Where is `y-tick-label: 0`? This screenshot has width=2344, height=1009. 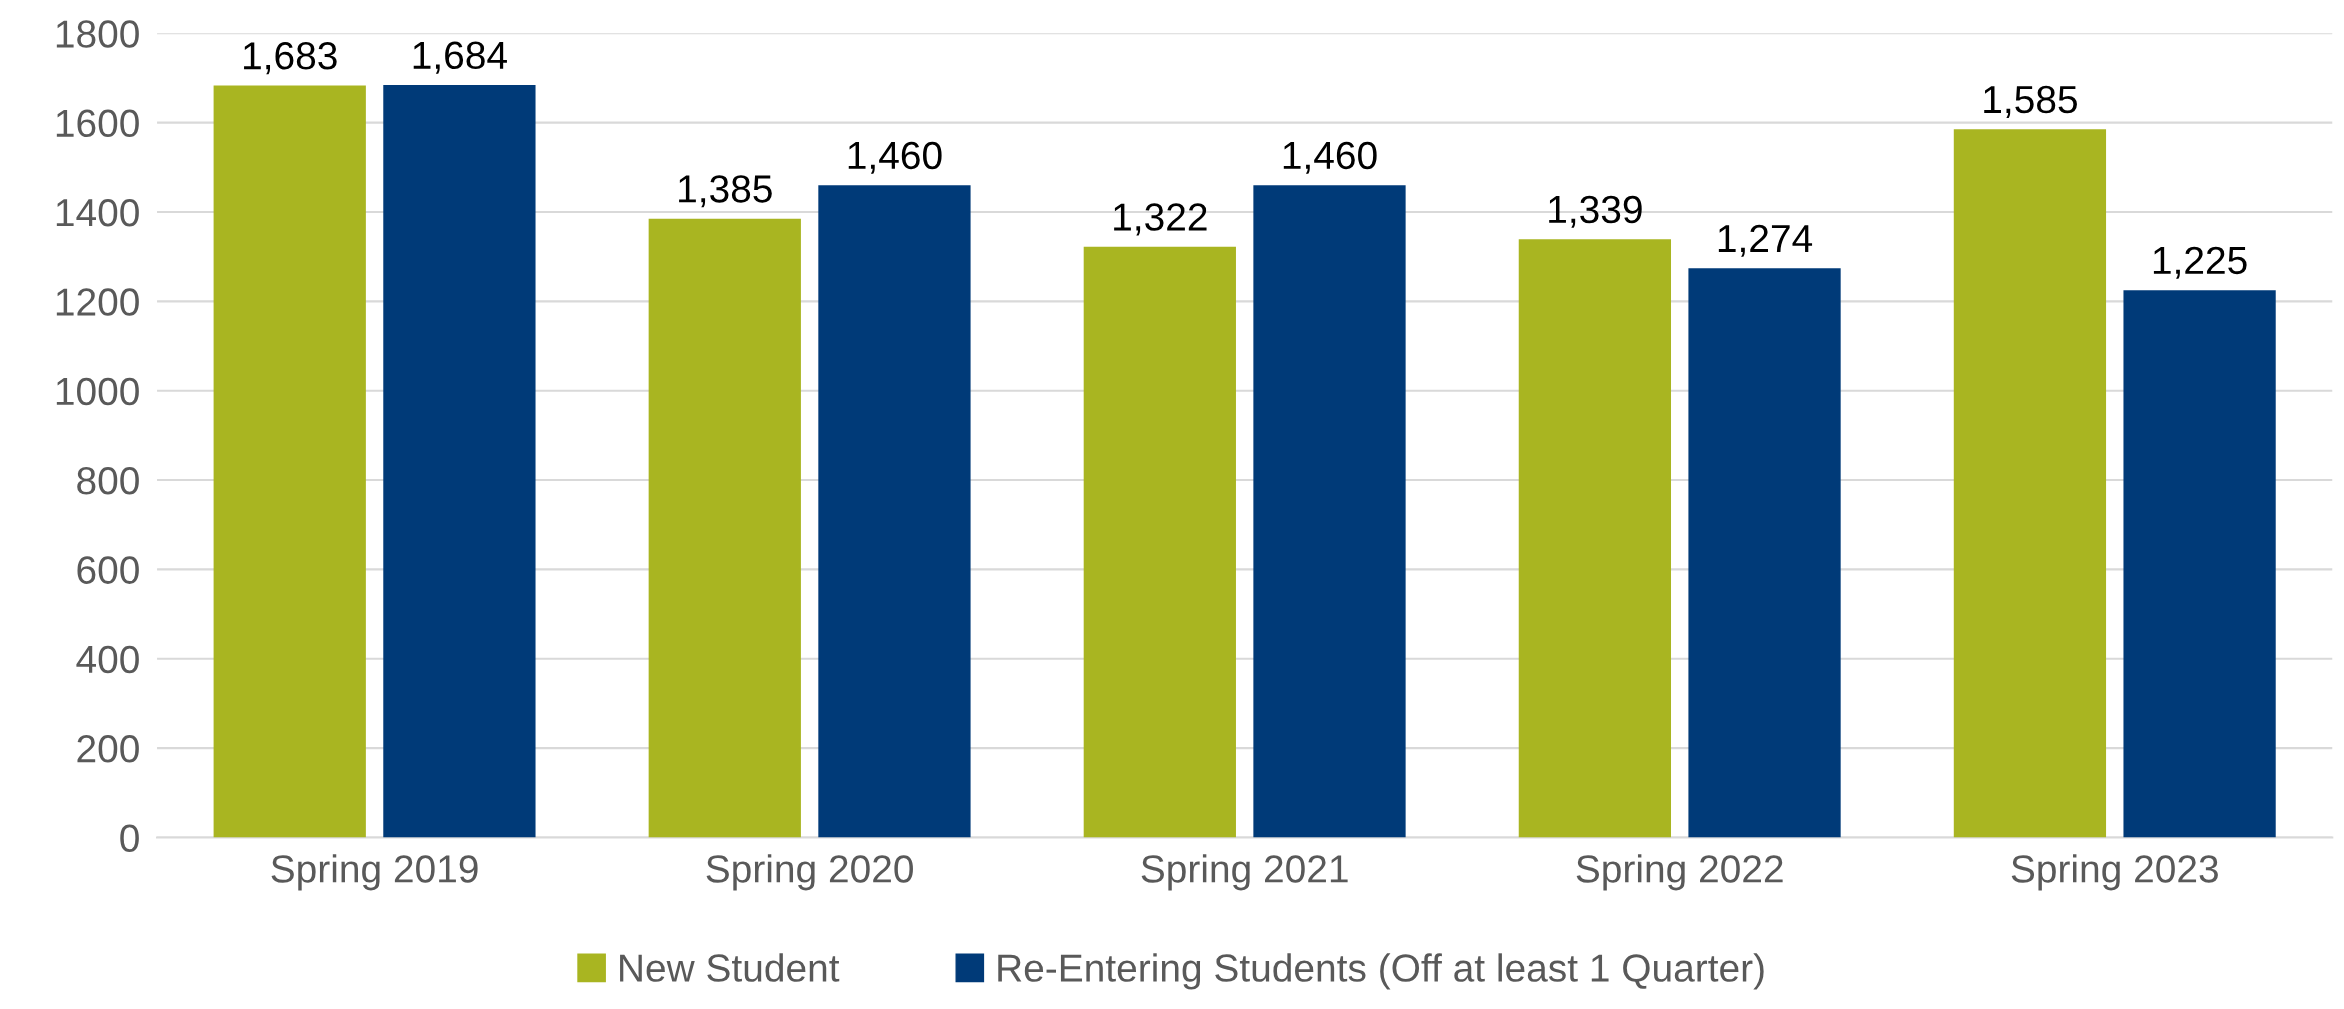
y-tick-label: 0 is located at coordinates (129, 838).